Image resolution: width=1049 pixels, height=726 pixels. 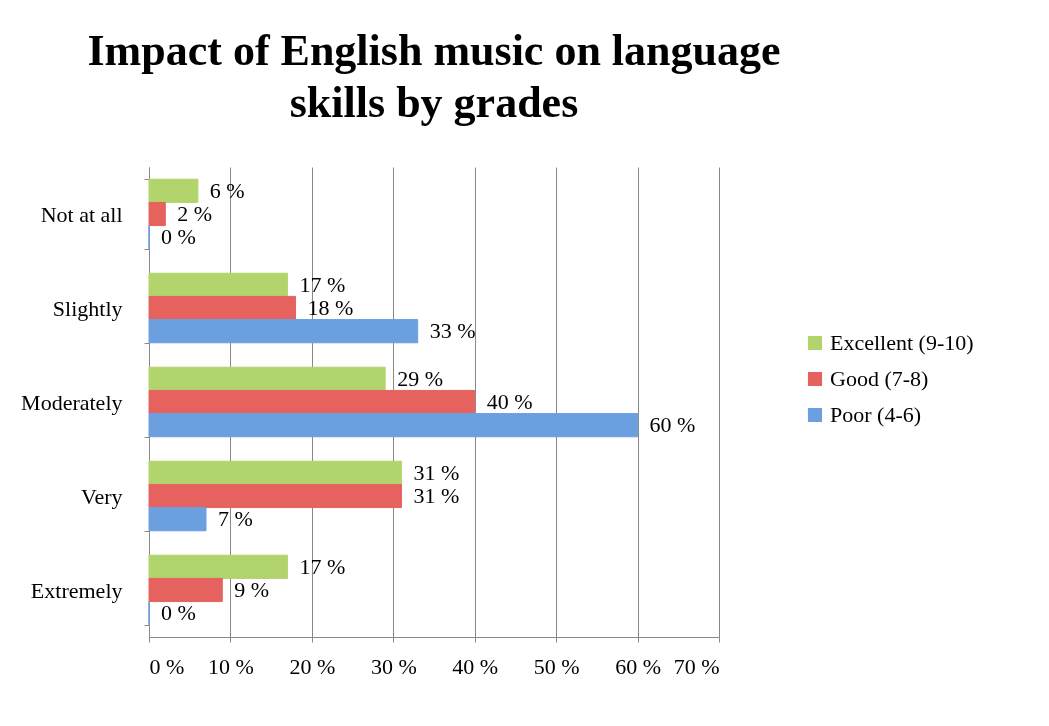 I want to click on legend-label: Good (7-8), so click(x=879, y=378).